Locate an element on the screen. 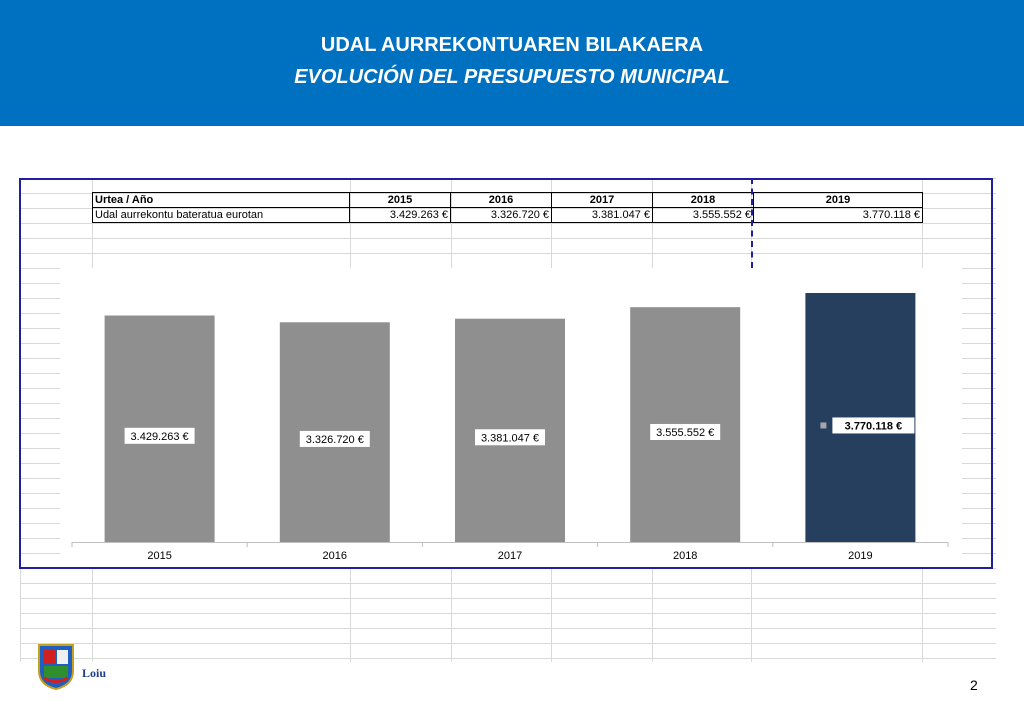 This screenshot has width=1024, height=709. x-tick-label: 2016 is located at coordinates (335, 556).